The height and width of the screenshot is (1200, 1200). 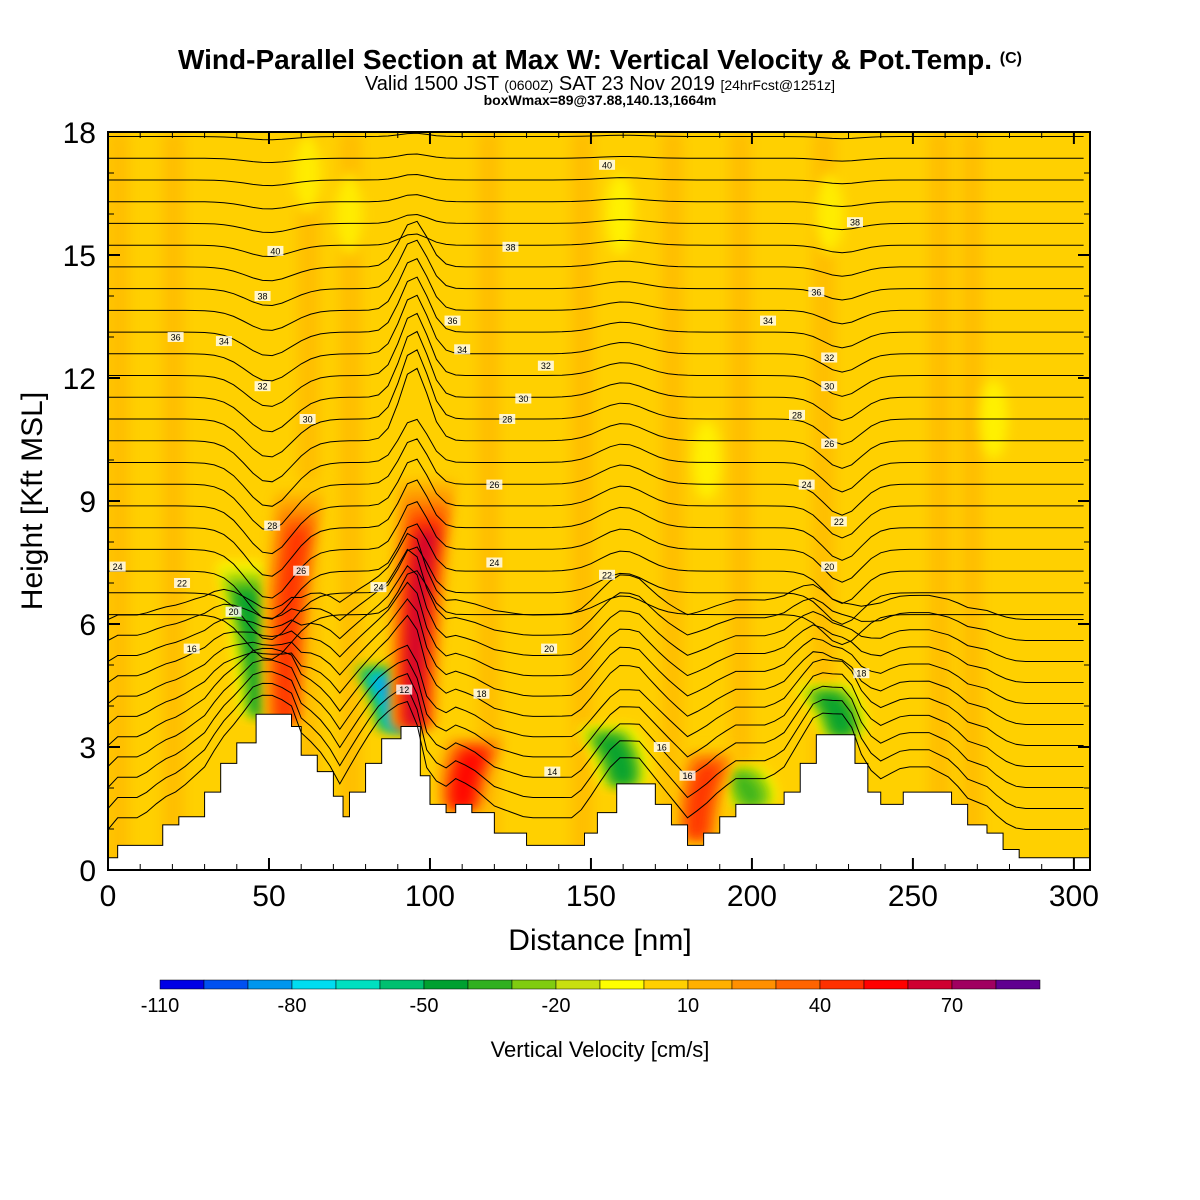 What do you see at coordinates (87, 625) in the screenshot?
I see `y-tick-label: 6` at bounding box center [87, 625].